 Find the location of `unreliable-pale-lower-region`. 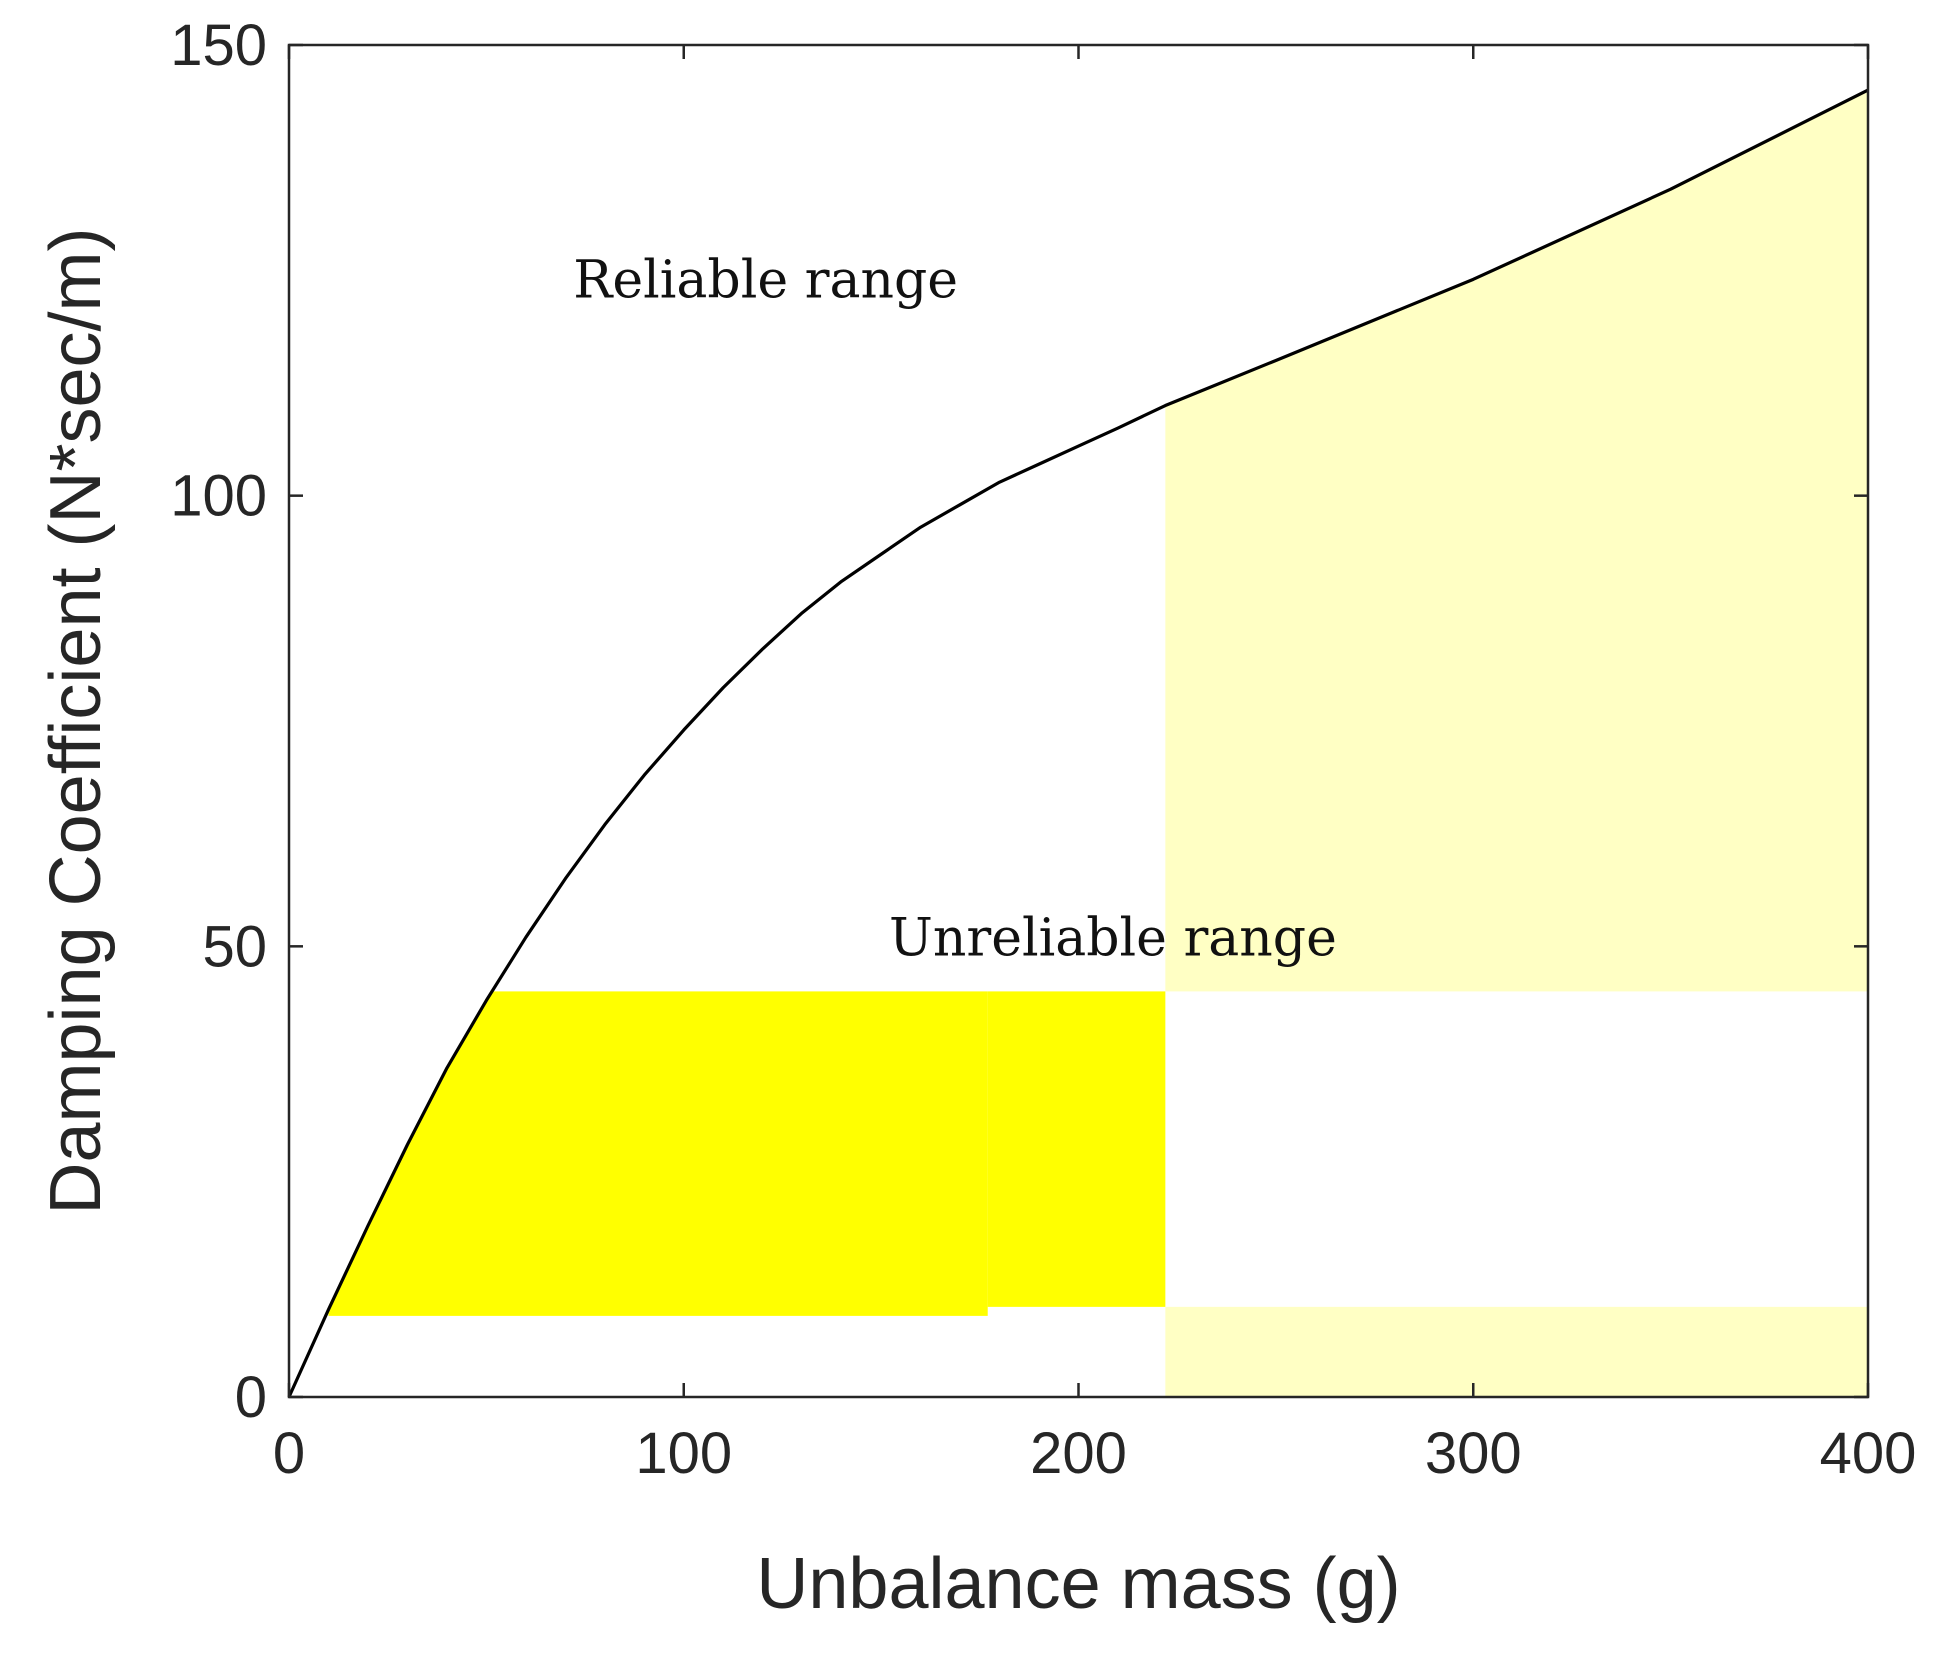

unreliable-pale-lower-region is located at coordinates (1516, 1351).